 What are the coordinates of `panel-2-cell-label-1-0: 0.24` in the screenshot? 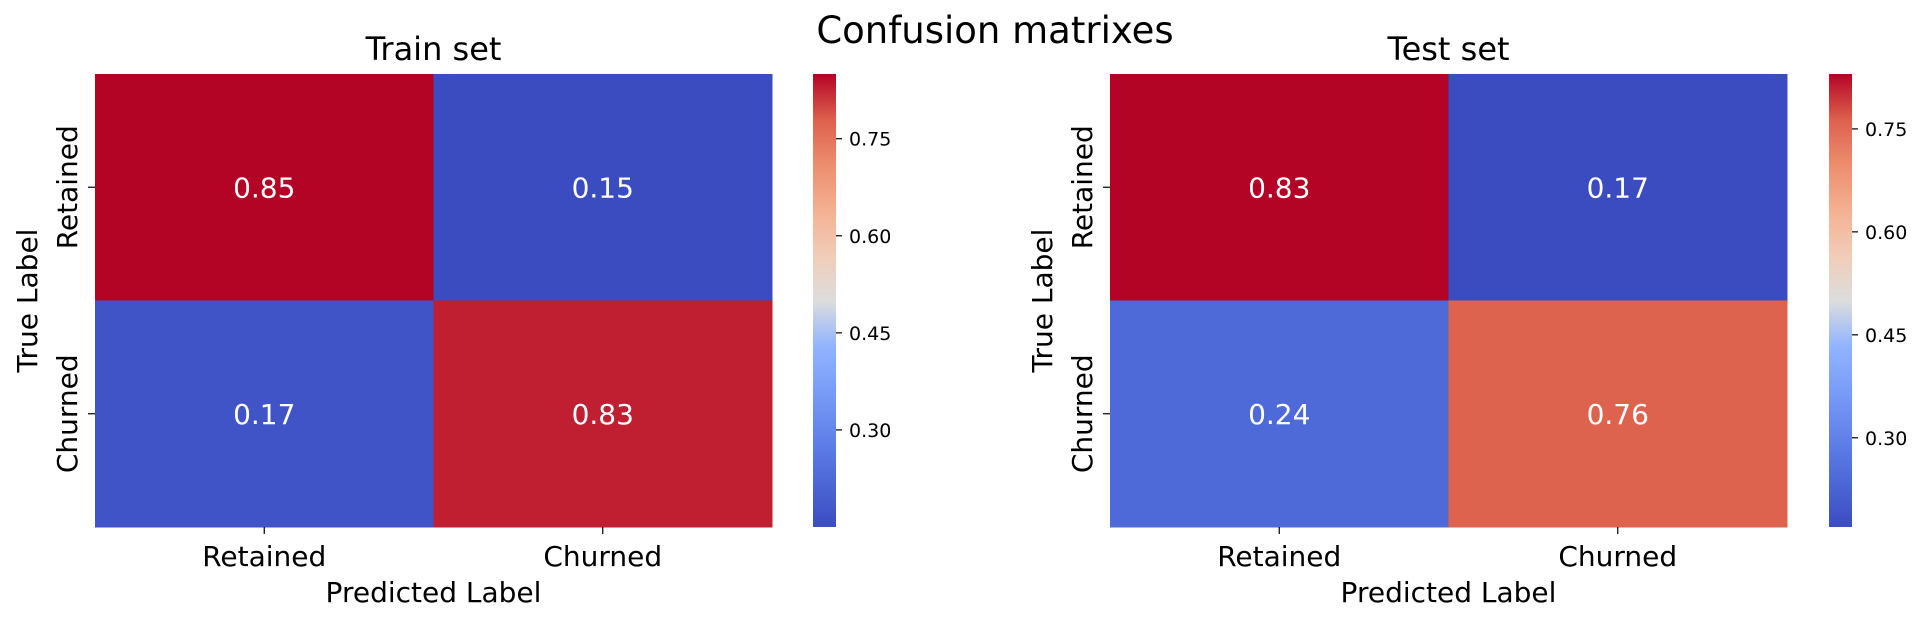 It's located at (1279, 414).